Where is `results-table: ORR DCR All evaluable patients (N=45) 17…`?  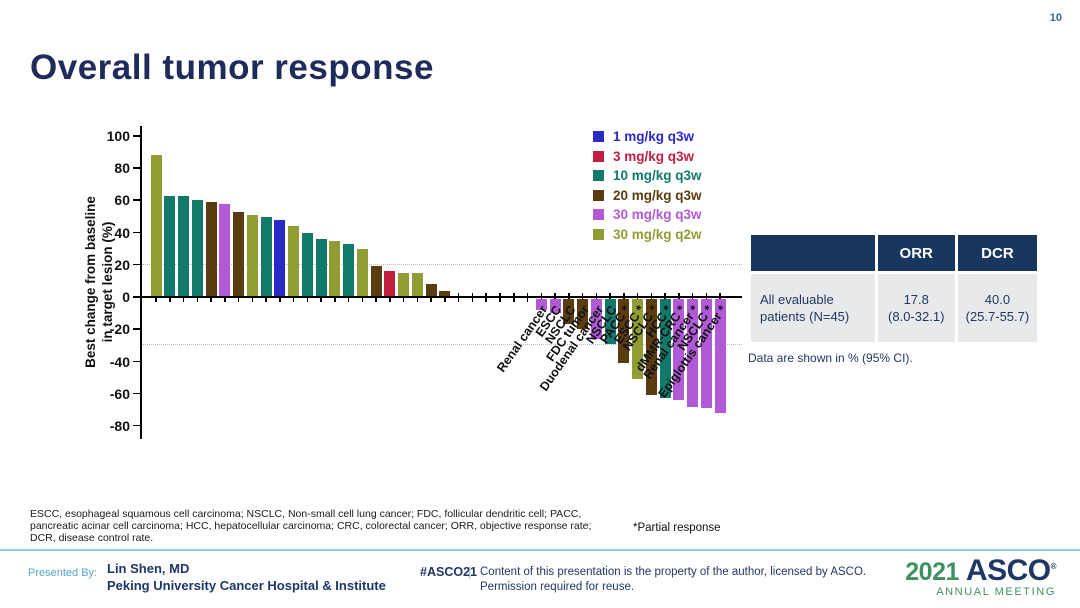
results-table: ORR DCR All evaluable patients (N=45) 17… is located at coordinates (894, 288).